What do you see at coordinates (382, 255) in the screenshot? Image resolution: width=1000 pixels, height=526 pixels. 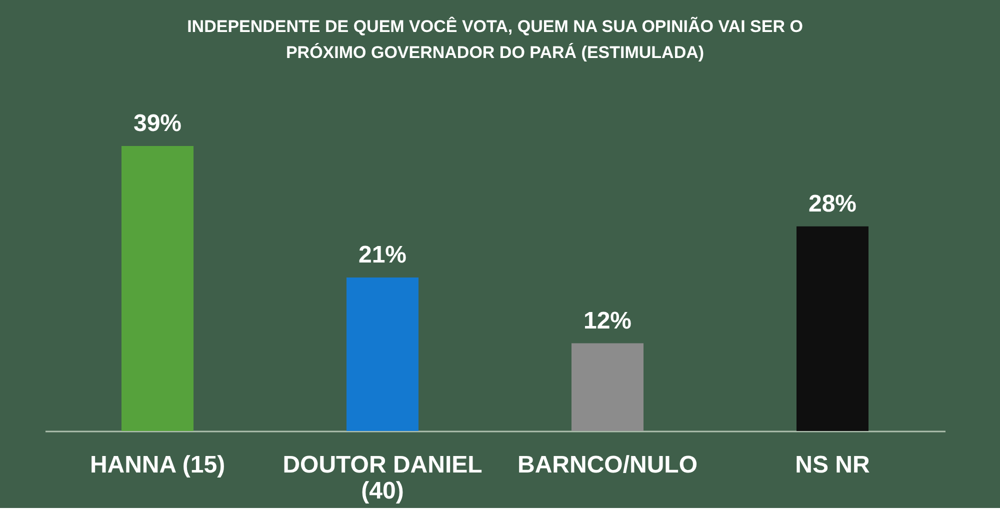 I see `data-label: 21%` at bounding box center [382, 255].